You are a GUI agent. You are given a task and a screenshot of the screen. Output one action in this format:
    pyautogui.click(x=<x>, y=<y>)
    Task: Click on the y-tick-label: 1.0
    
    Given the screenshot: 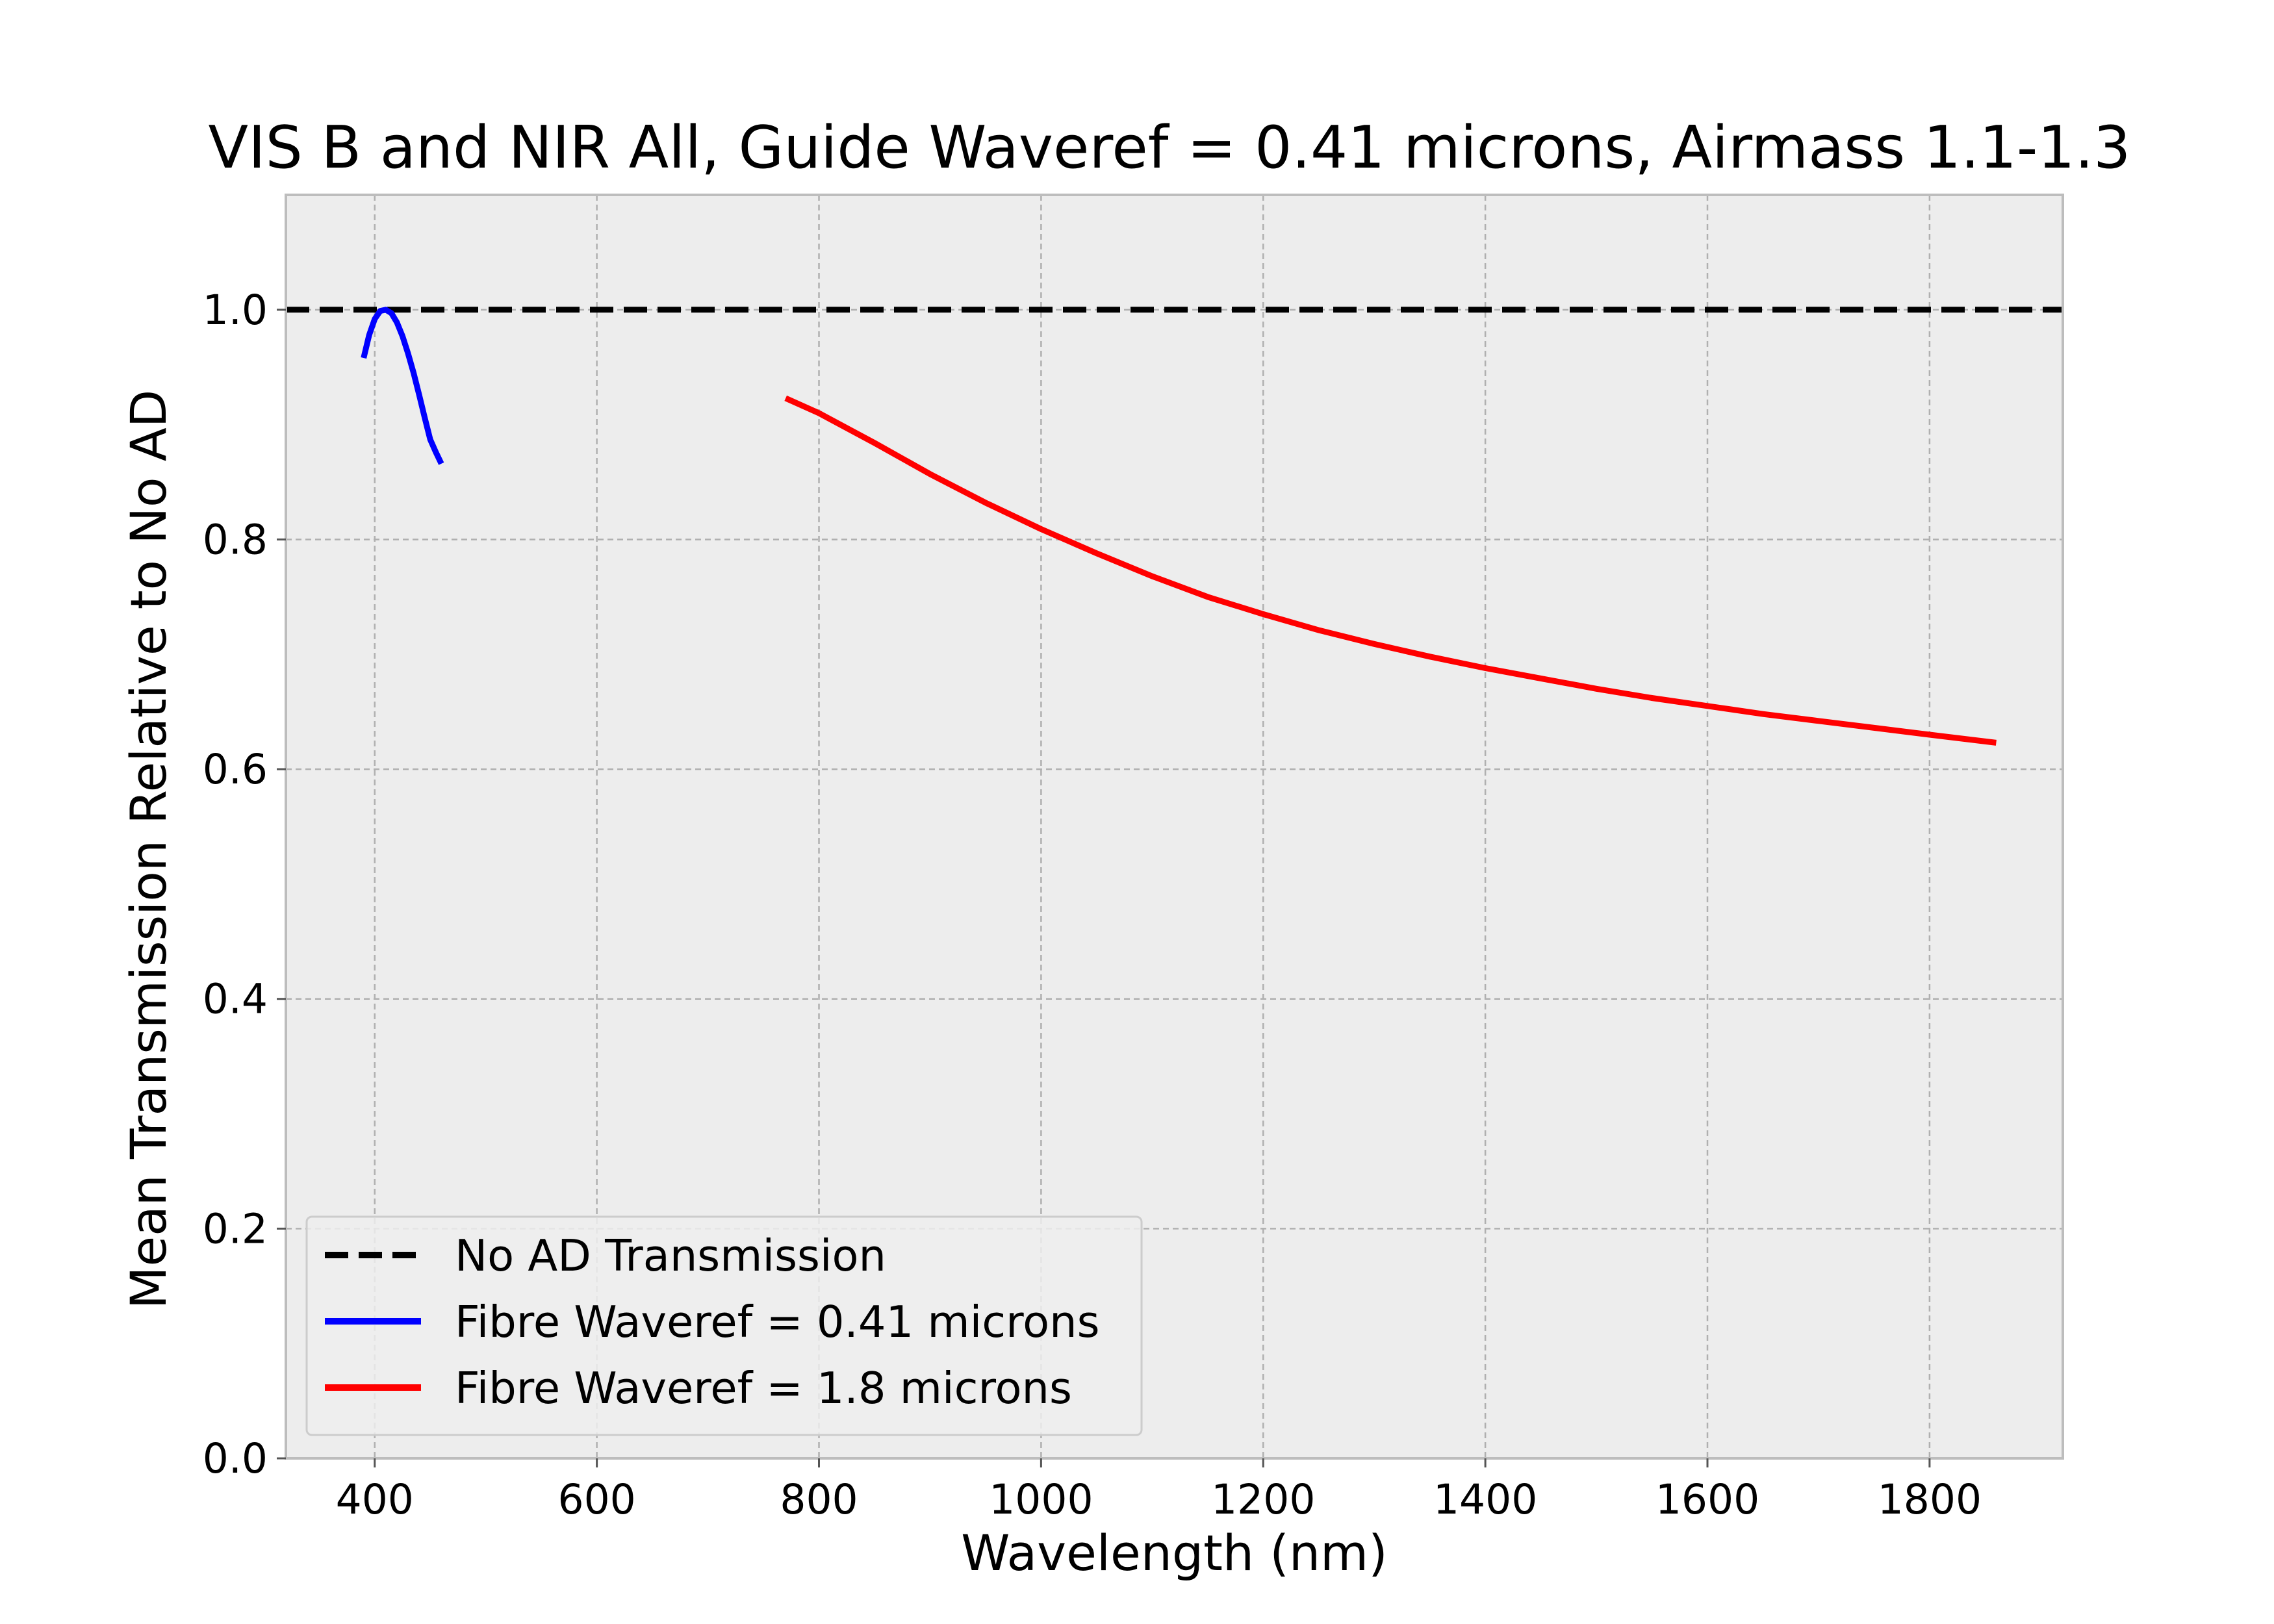 What is the action you would take?
    pyautogui.click(x=235, y=310)
    